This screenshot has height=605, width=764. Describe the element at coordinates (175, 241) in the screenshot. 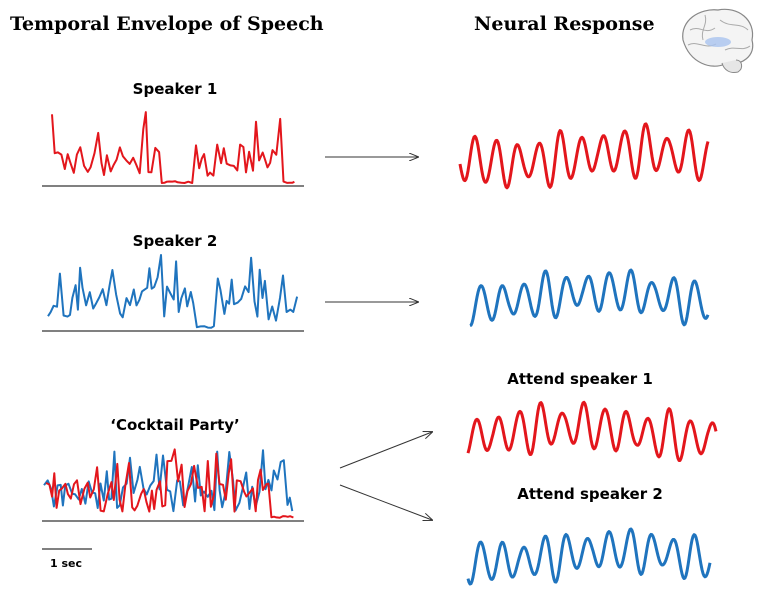

I see `envelope-label: Speaker 2` at that location.